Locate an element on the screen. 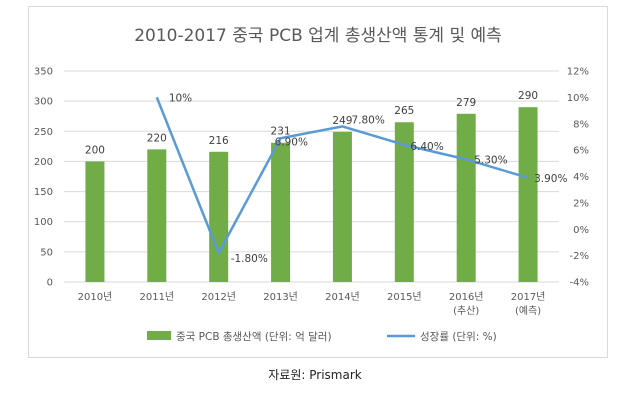 The image size is (630, 405). growth-value-label: -1.80% is located at coordinates (249, 259).